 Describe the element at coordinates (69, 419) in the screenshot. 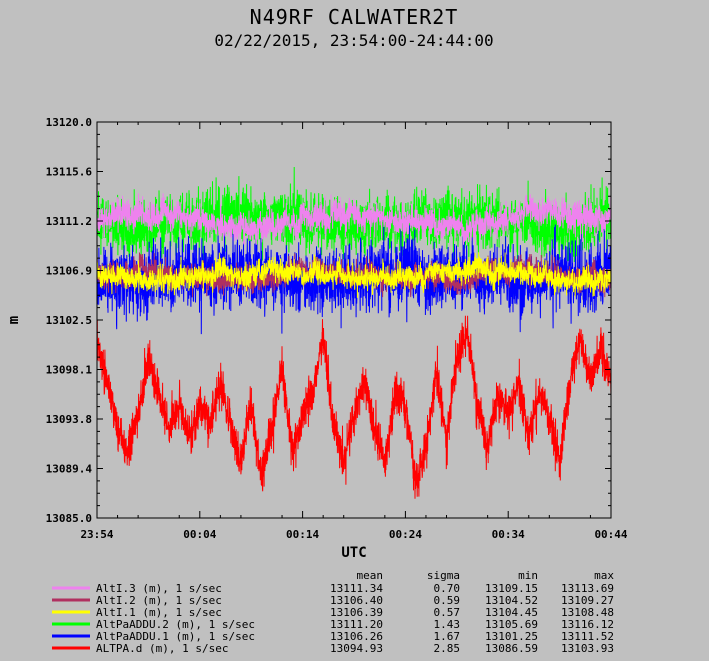

I see `y-tick-label: 13093.8` at that location.